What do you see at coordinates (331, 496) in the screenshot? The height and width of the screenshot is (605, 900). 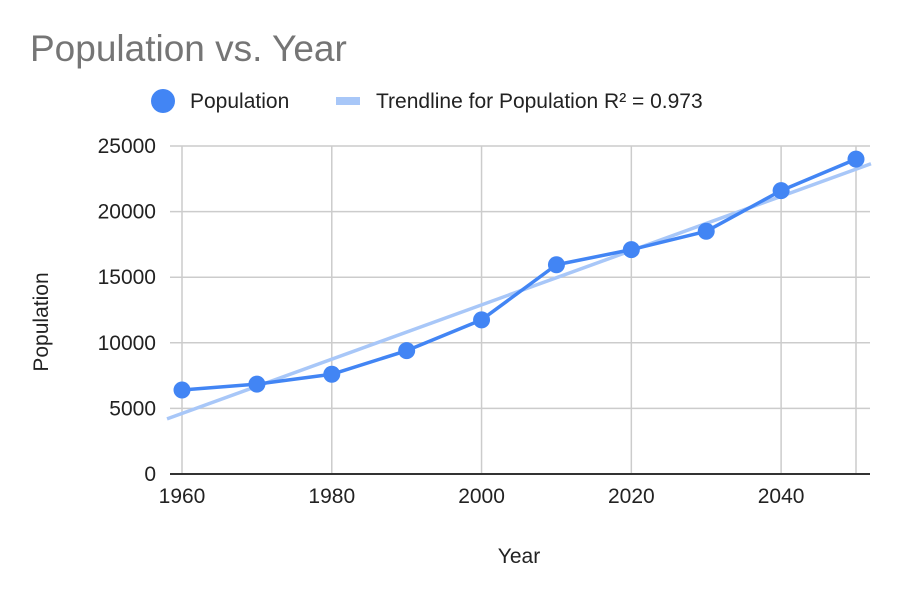 I see `x-tick-label: 1980` at bounding box center [331, 496].